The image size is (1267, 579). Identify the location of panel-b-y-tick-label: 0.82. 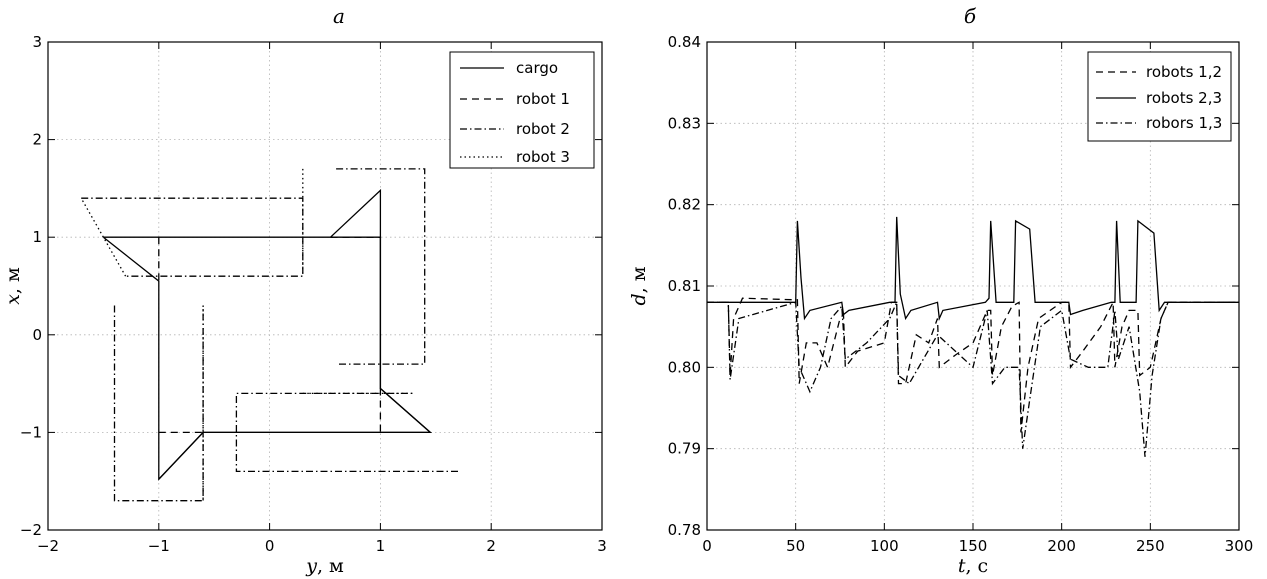
(684, 205).